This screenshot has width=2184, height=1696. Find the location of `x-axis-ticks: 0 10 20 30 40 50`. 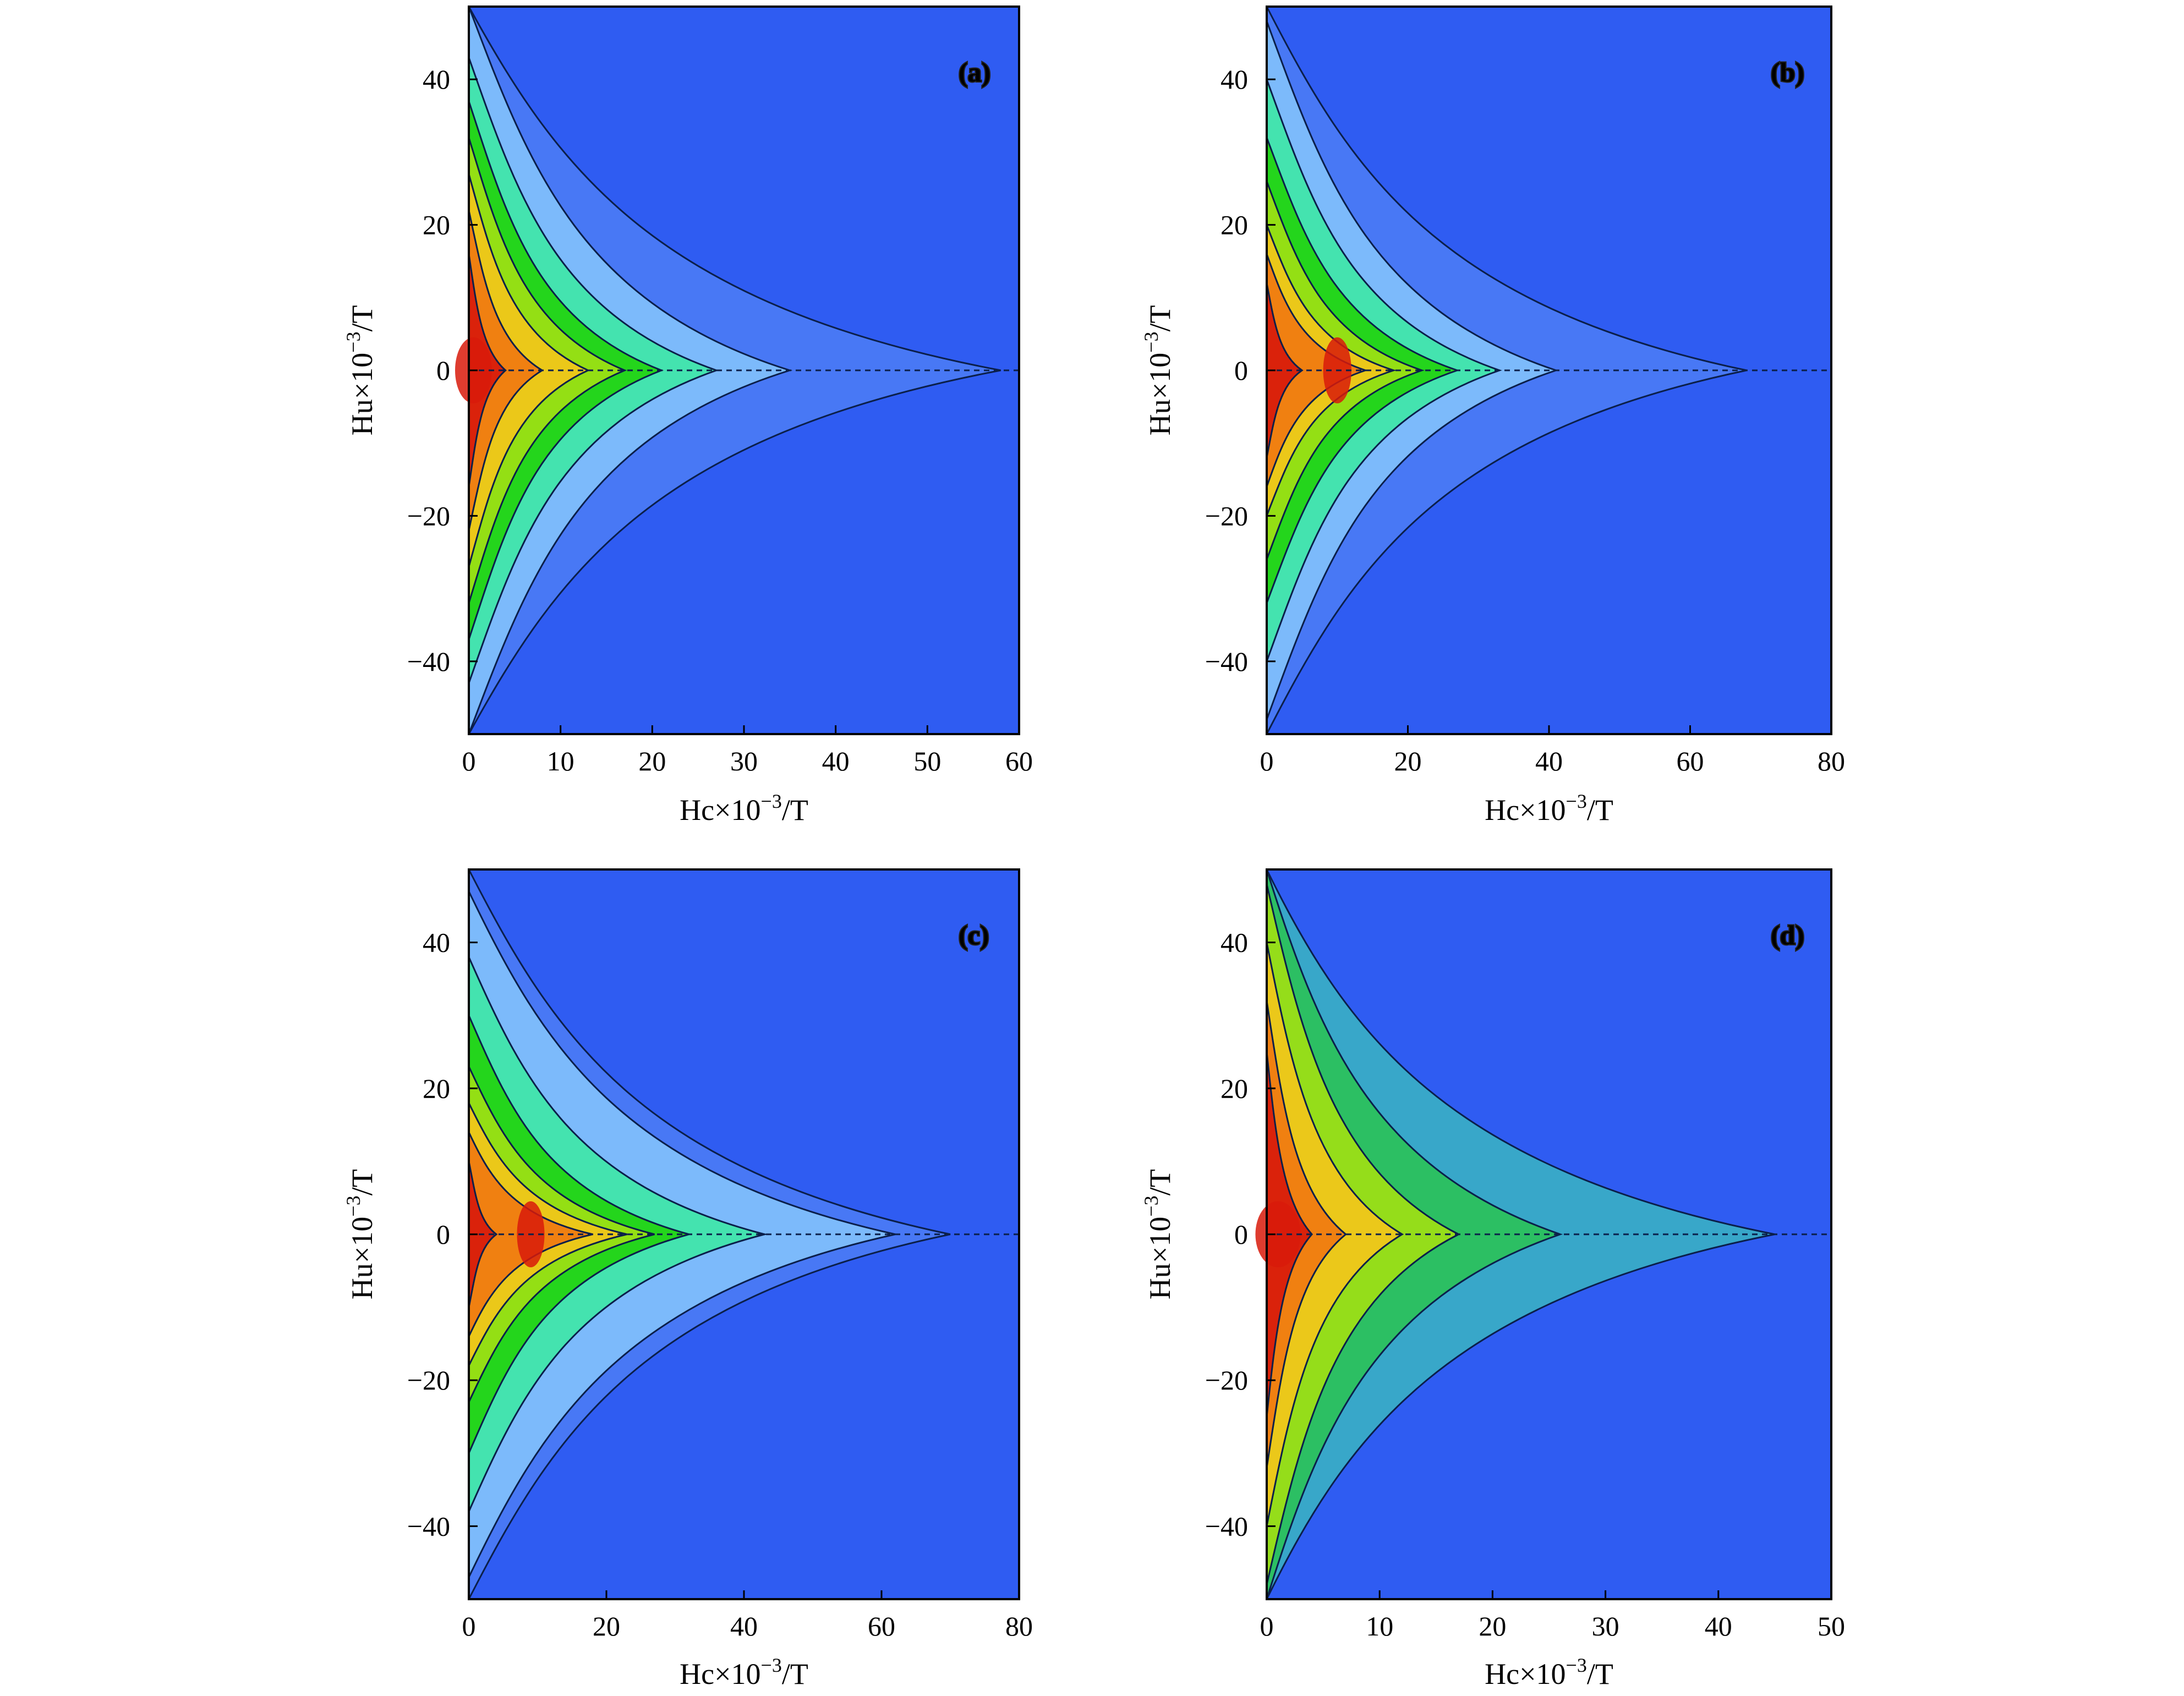

x-axis-ticks: 0 10 20 30 40 50 is located at coordinates (1552, 1616).